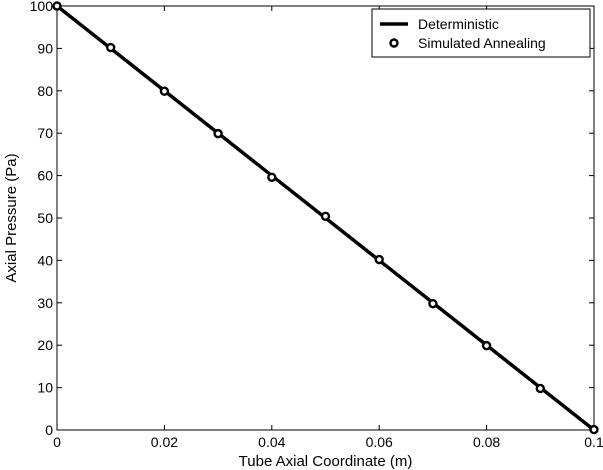 The height and width of the screenshot is (470, 603). What do you see at coordinates (394, 43) in the screenshot?
I see `legend-marker-swatch` at bounding box center [394, 43].